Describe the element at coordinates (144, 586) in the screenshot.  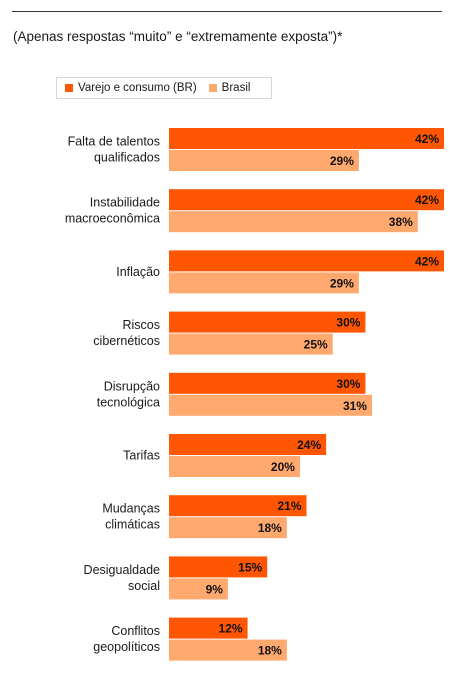
I see `category-label-7-line-1: social` at that location.